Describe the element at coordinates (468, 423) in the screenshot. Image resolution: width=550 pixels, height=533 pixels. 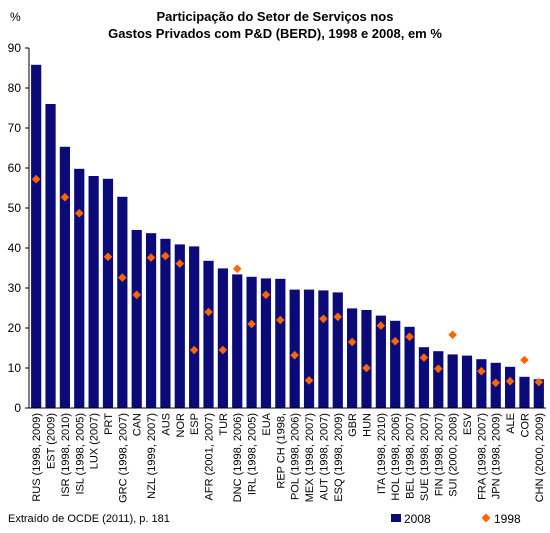
I see `x-tick-label: ESV` at that location.